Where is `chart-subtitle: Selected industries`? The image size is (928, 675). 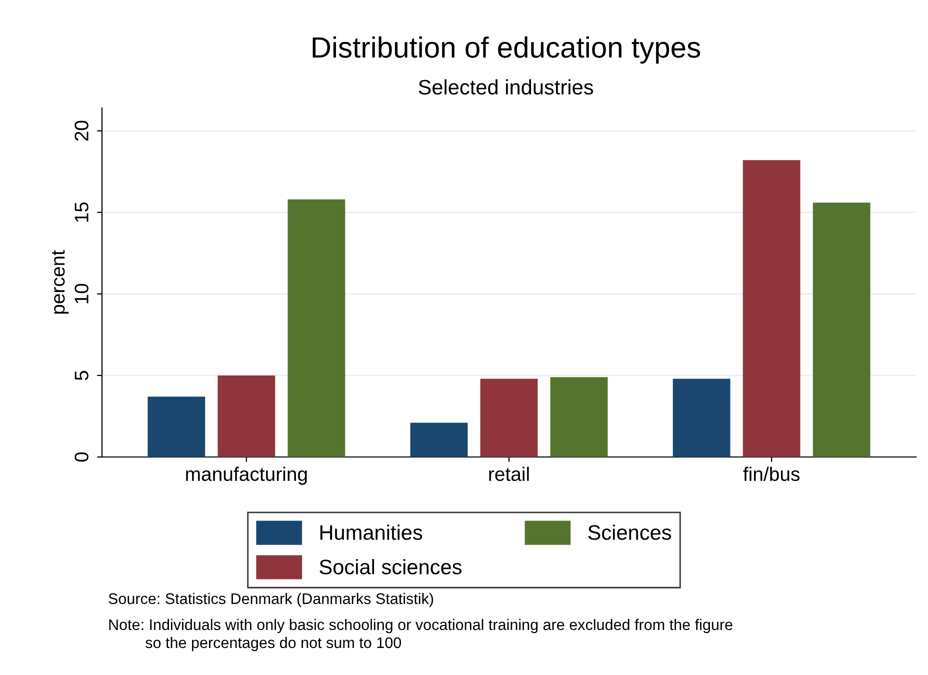
chart-subtitle: Selected industries is located at coordinates (506, 87).